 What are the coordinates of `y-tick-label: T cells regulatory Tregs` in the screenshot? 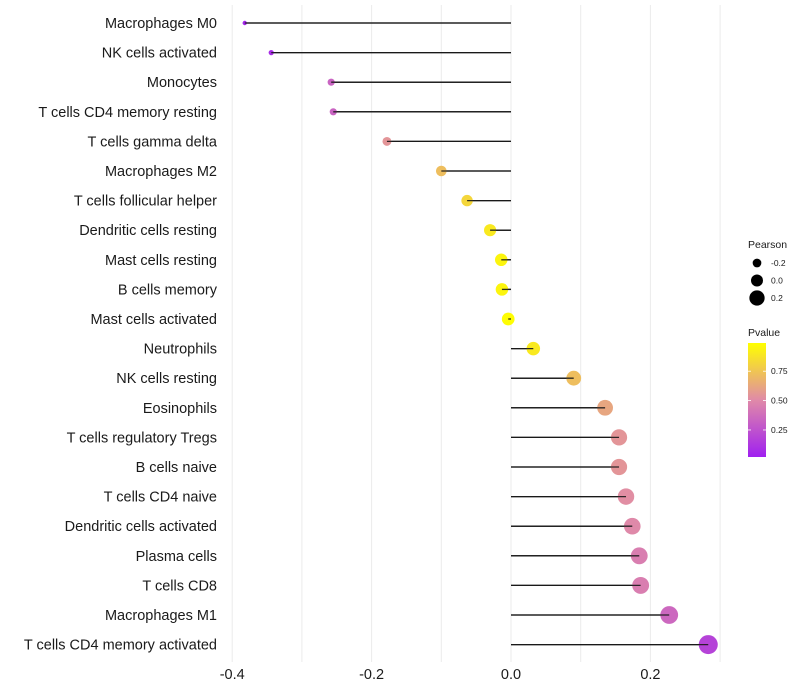 It's located at (142, 438).